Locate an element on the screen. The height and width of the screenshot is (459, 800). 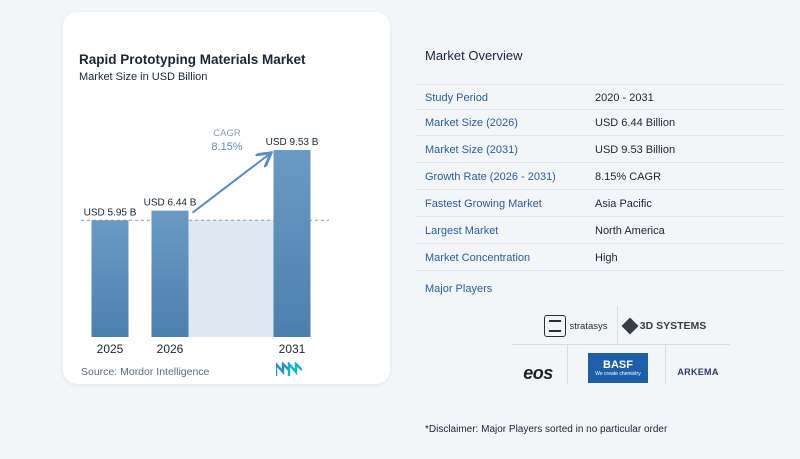
overview-title: Market Overview is located at coordinates (474, 55).